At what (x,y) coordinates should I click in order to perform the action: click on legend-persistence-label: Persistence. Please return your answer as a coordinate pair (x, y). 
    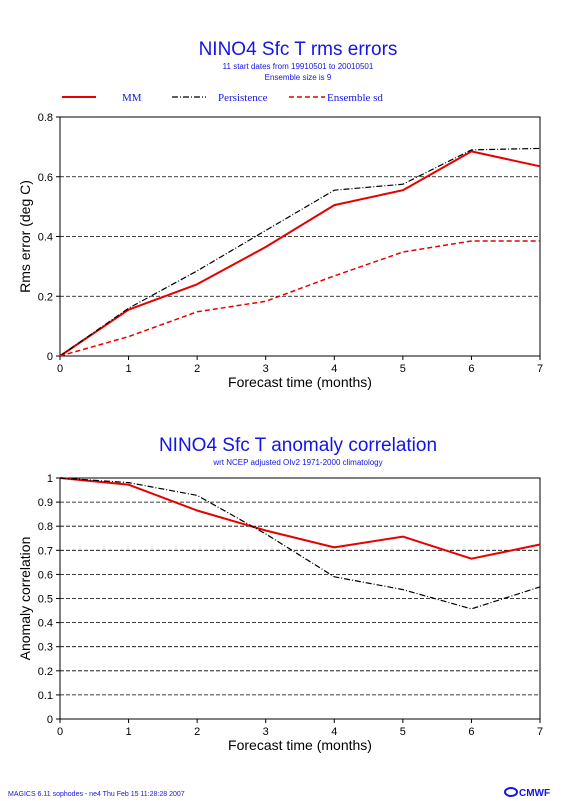
    Looking at the image, I should click on (243, 98).